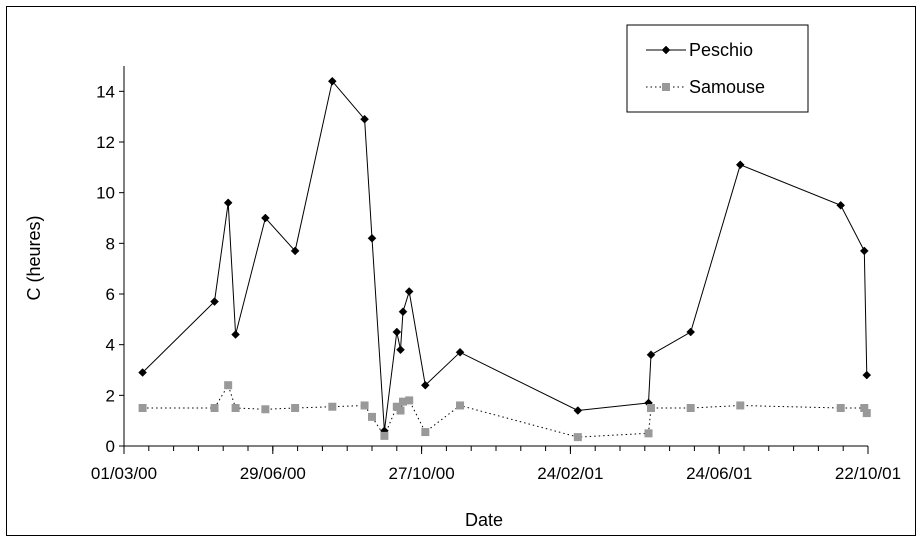  I want to click on y-tick-label: 4, so click(110, 345).